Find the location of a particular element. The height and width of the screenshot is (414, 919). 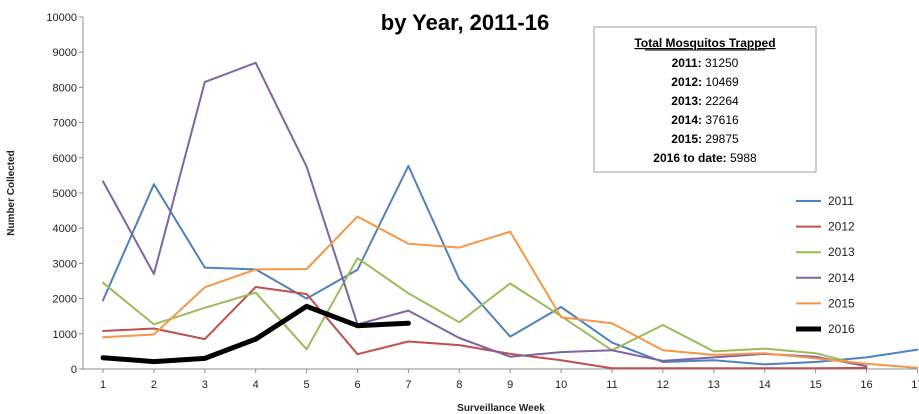

x-tick-label: 6 is located at coordinates (357, 385).